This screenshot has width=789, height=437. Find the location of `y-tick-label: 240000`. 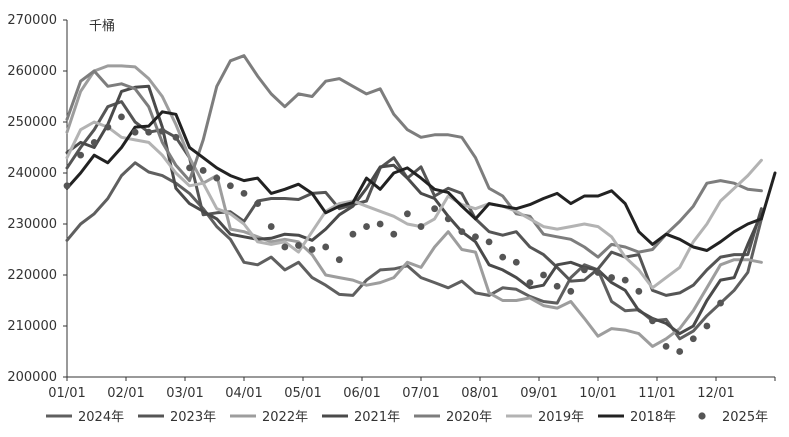

y-tick-label: 240000 is located at coordinates (32, 173).